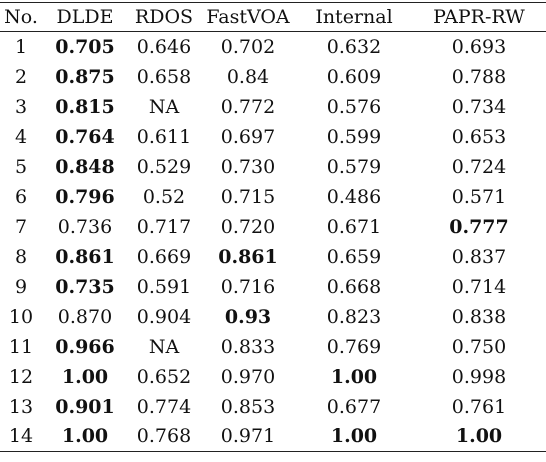 The width and height of the screenshot is (546, 462). I want to click on cell-no: 3, so click(21, 106).